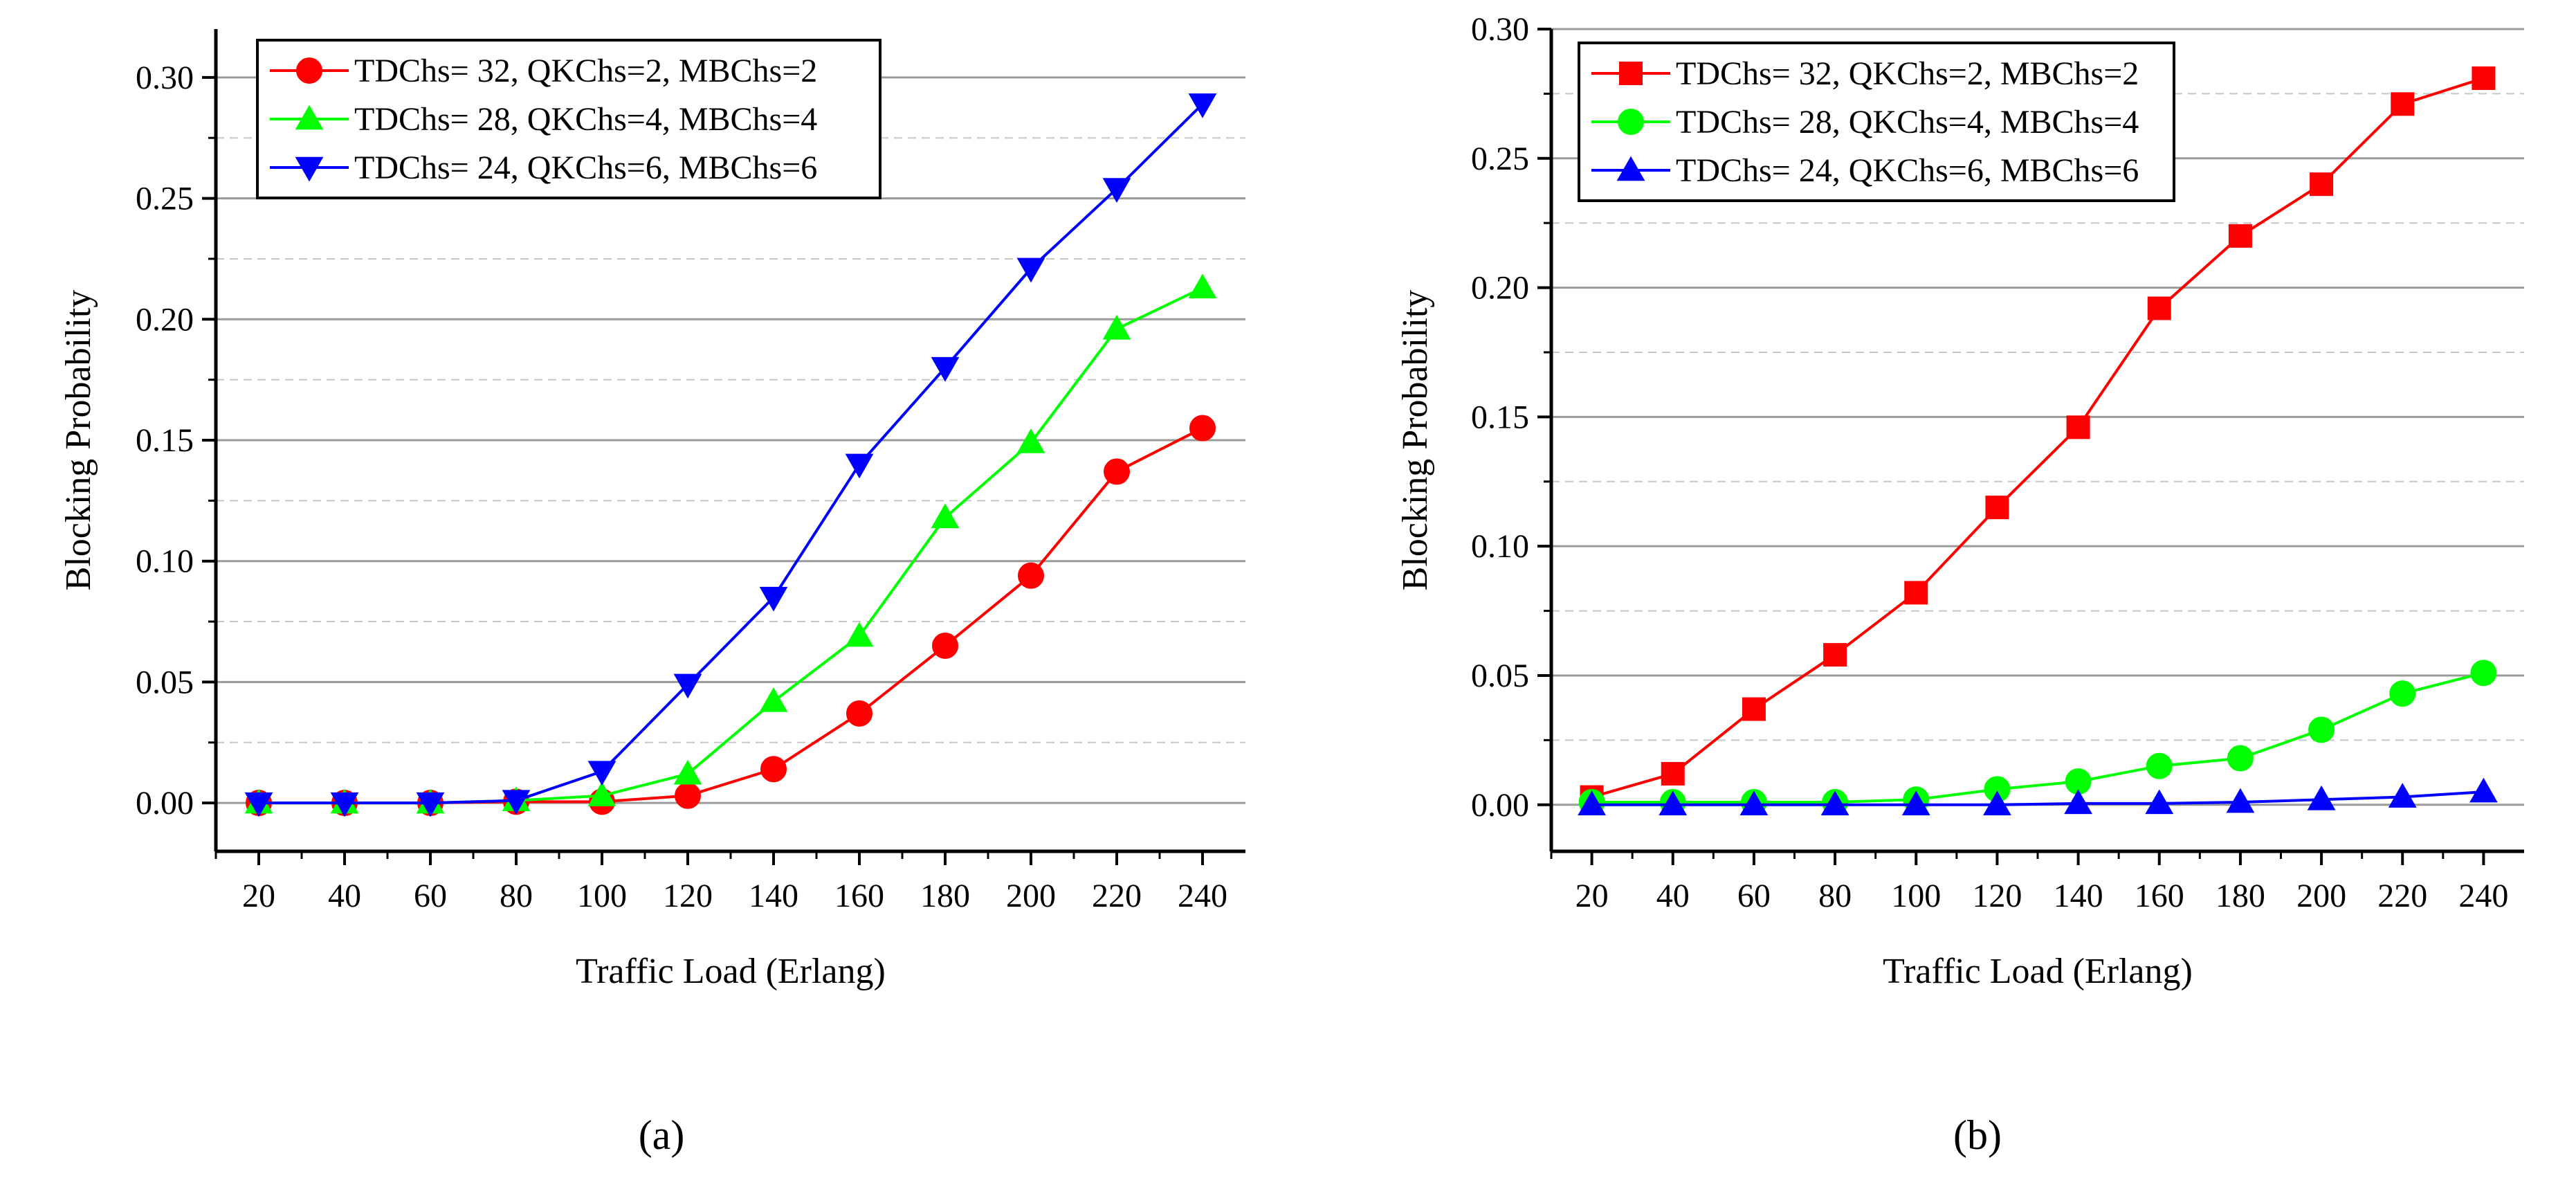 This screenshot has width=2576, height=1196. Describe the element at coordinates (2241, 896) in the screenshot. I see `x-tick-label: 180` at that location.